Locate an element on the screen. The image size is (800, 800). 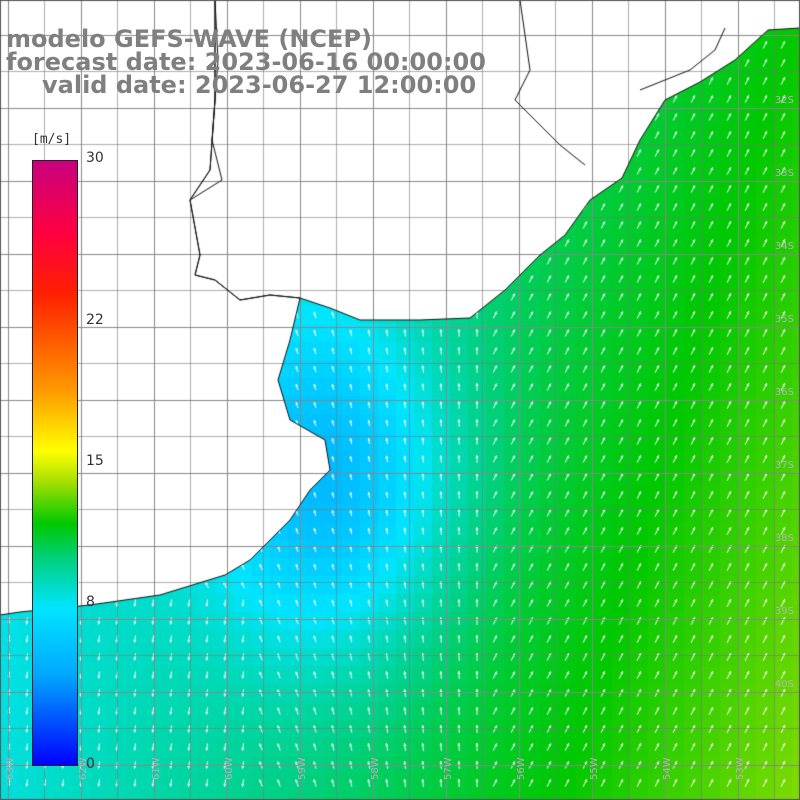
lon-label: 57W is located at coordinates (448, 768).